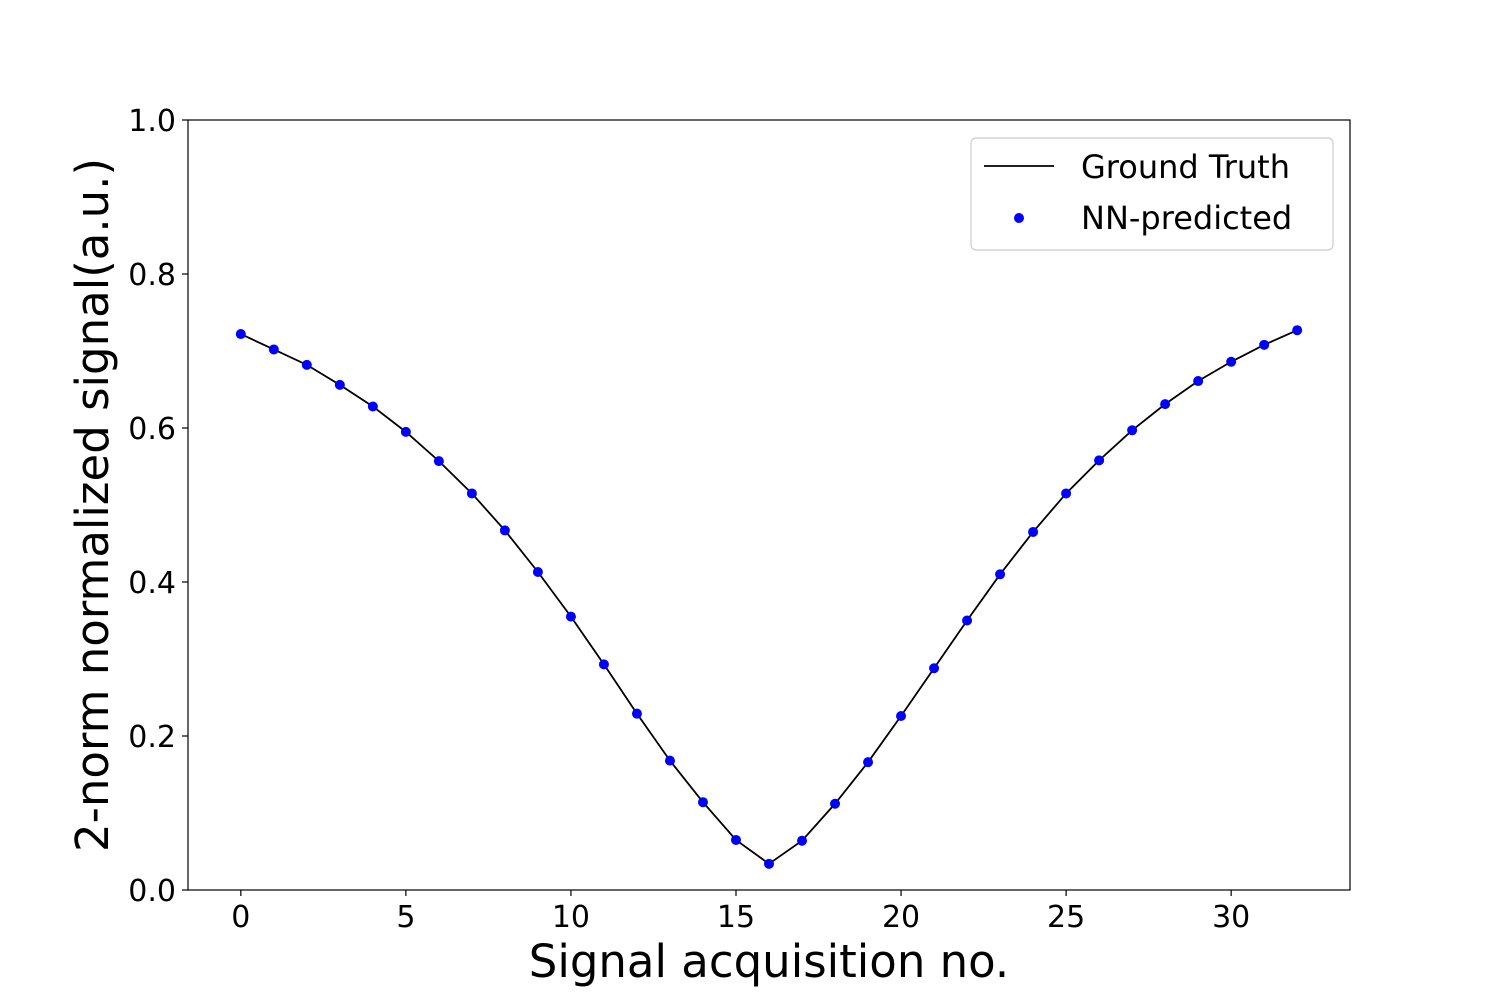 This screenshot has width=1500, height=1000. What do you see at coordinates (1231, 917) in the screenshot?
I see `x-tick-label: 30` at bounding box center [1231, 917].